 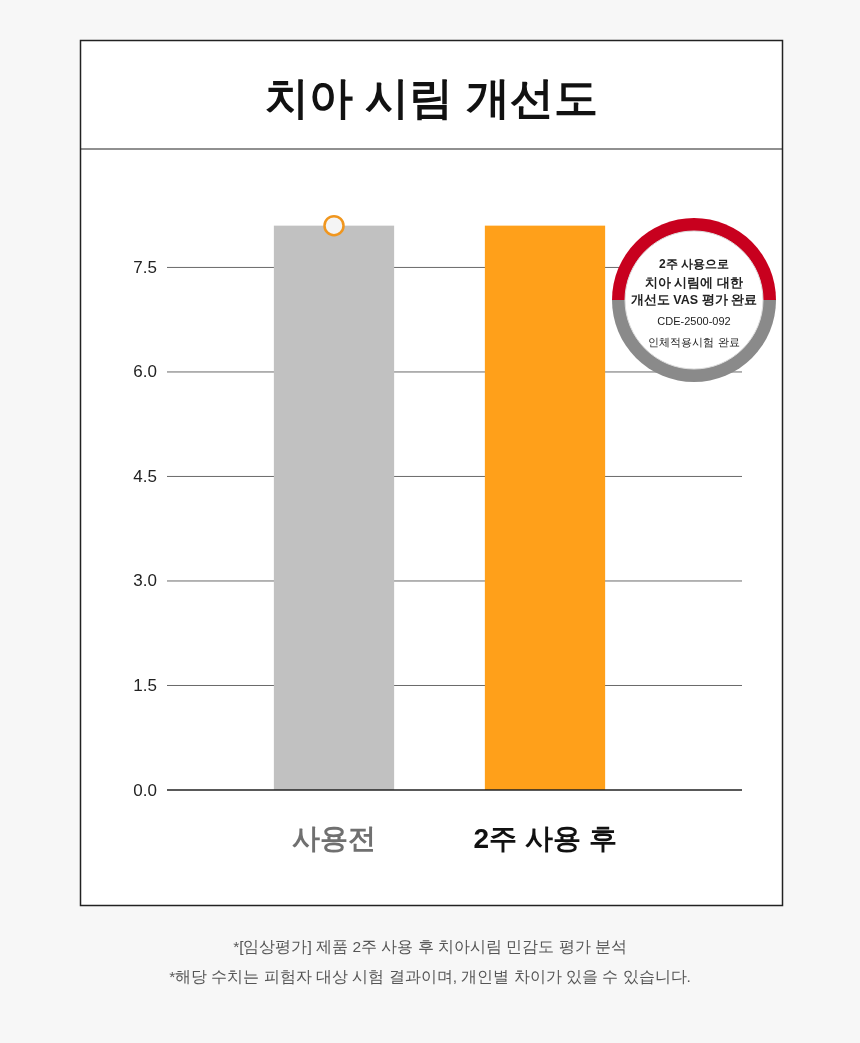 I want to click on x-tick-label: 2주 사용 후, so click(x=545, y=838).